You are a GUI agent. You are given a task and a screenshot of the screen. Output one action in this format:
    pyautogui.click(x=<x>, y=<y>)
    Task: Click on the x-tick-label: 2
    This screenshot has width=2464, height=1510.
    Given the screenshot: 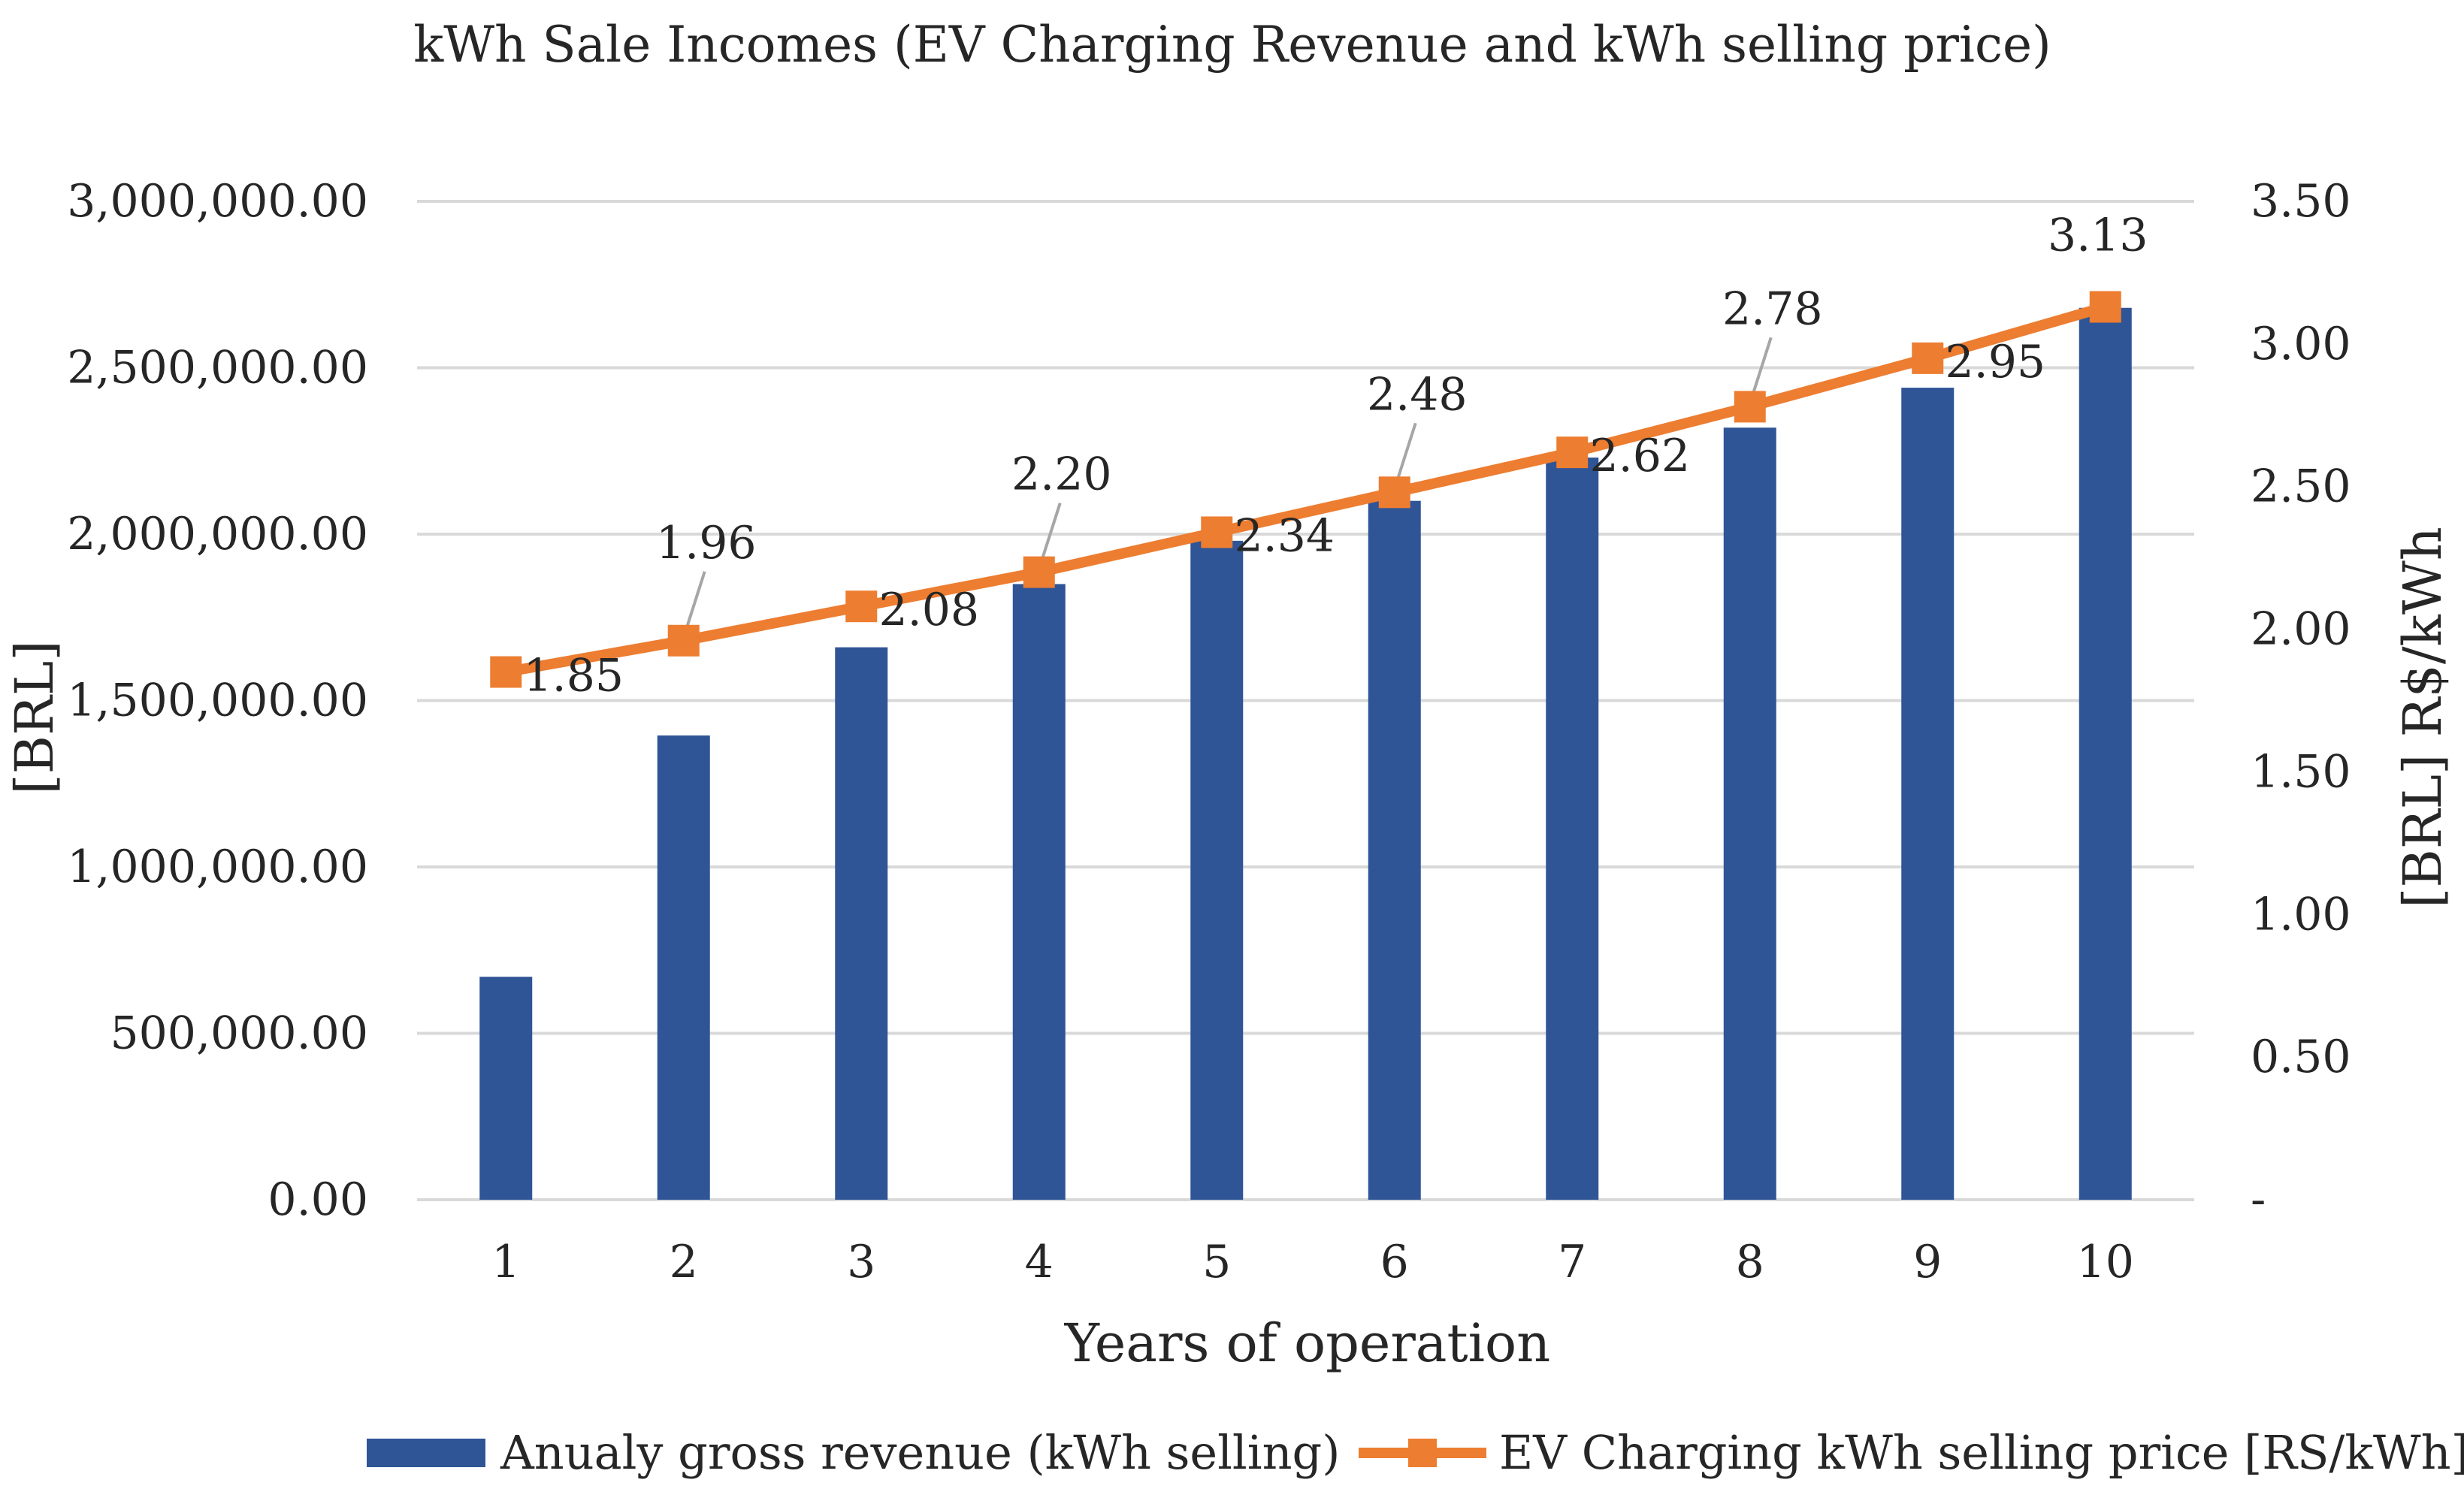 What is the action you would take?
    pyautogui.click(x=684, y=1262)
    